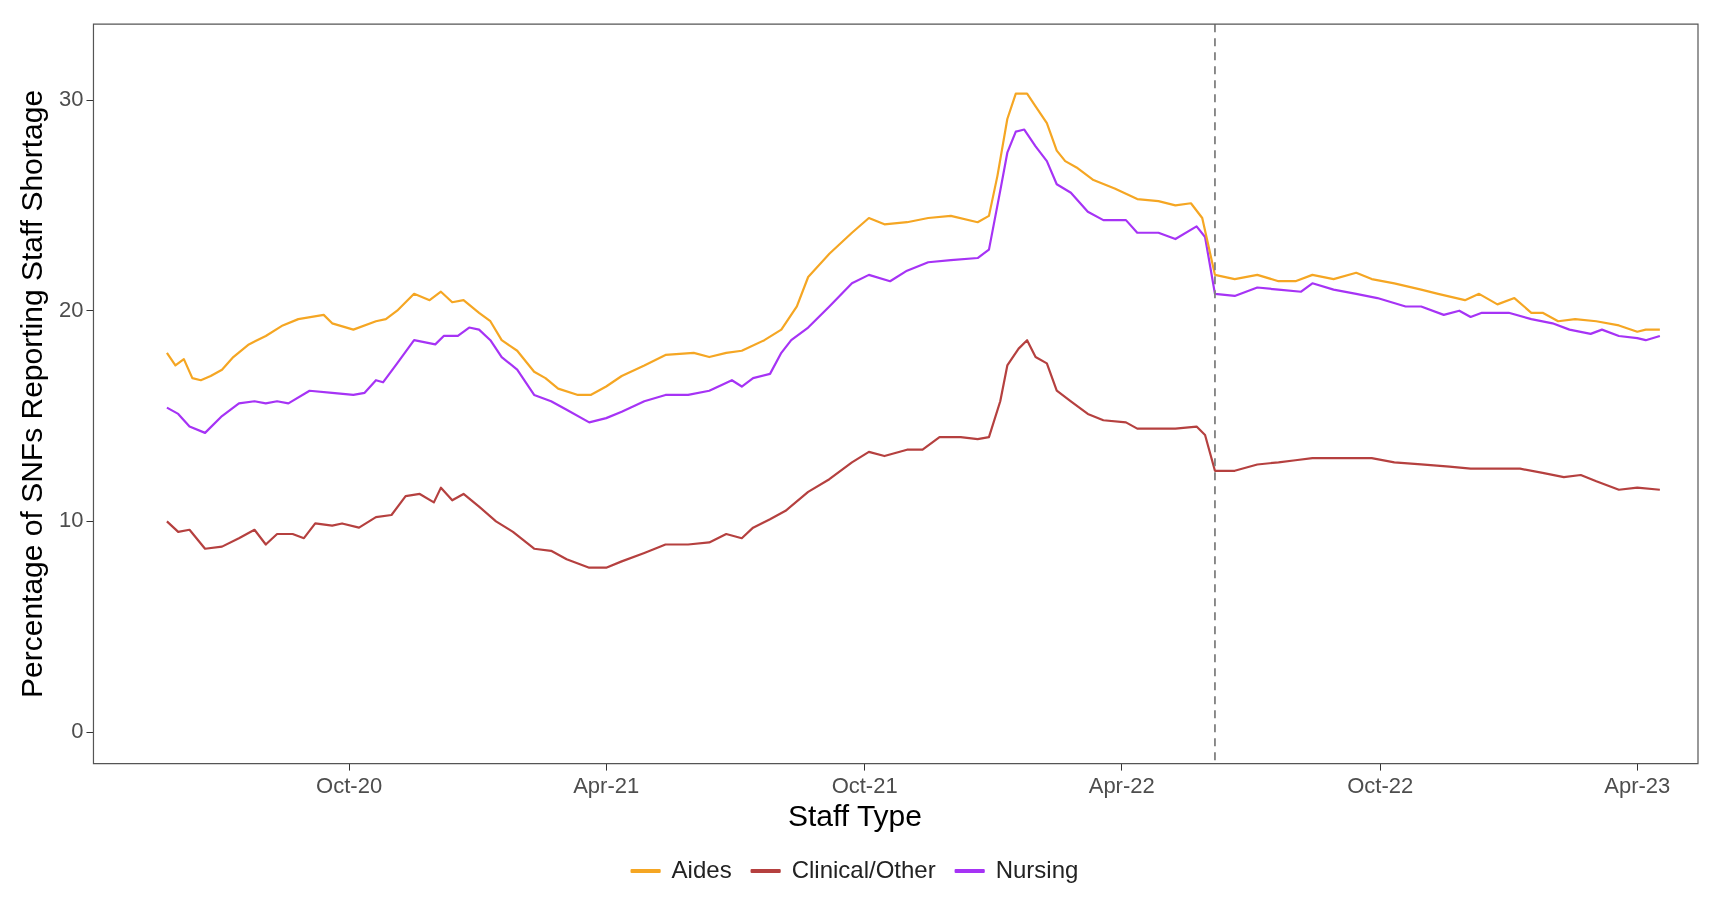 The width and height of the screenshot is (1722, 907). What do you see at coordinates (71, 99) in the screenshot?
I see `y-tick-label: 30` at bounding box center [71, 99].